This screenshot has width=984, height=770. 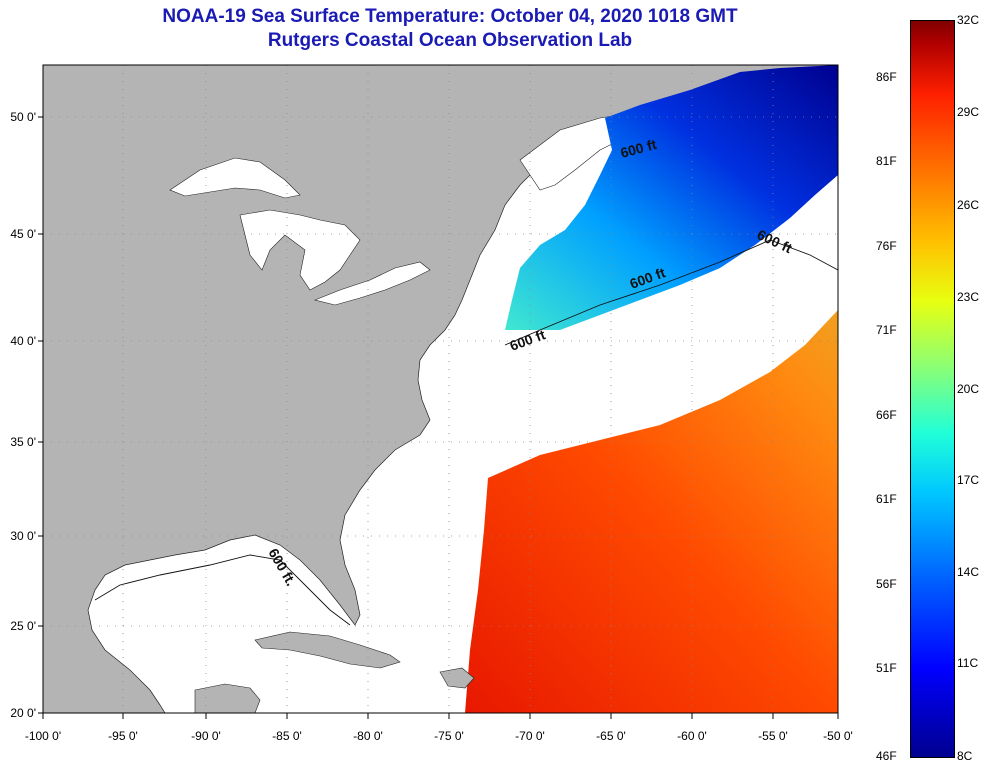 I want to click on celsius-label: 32C, so click(x=968, y=20).